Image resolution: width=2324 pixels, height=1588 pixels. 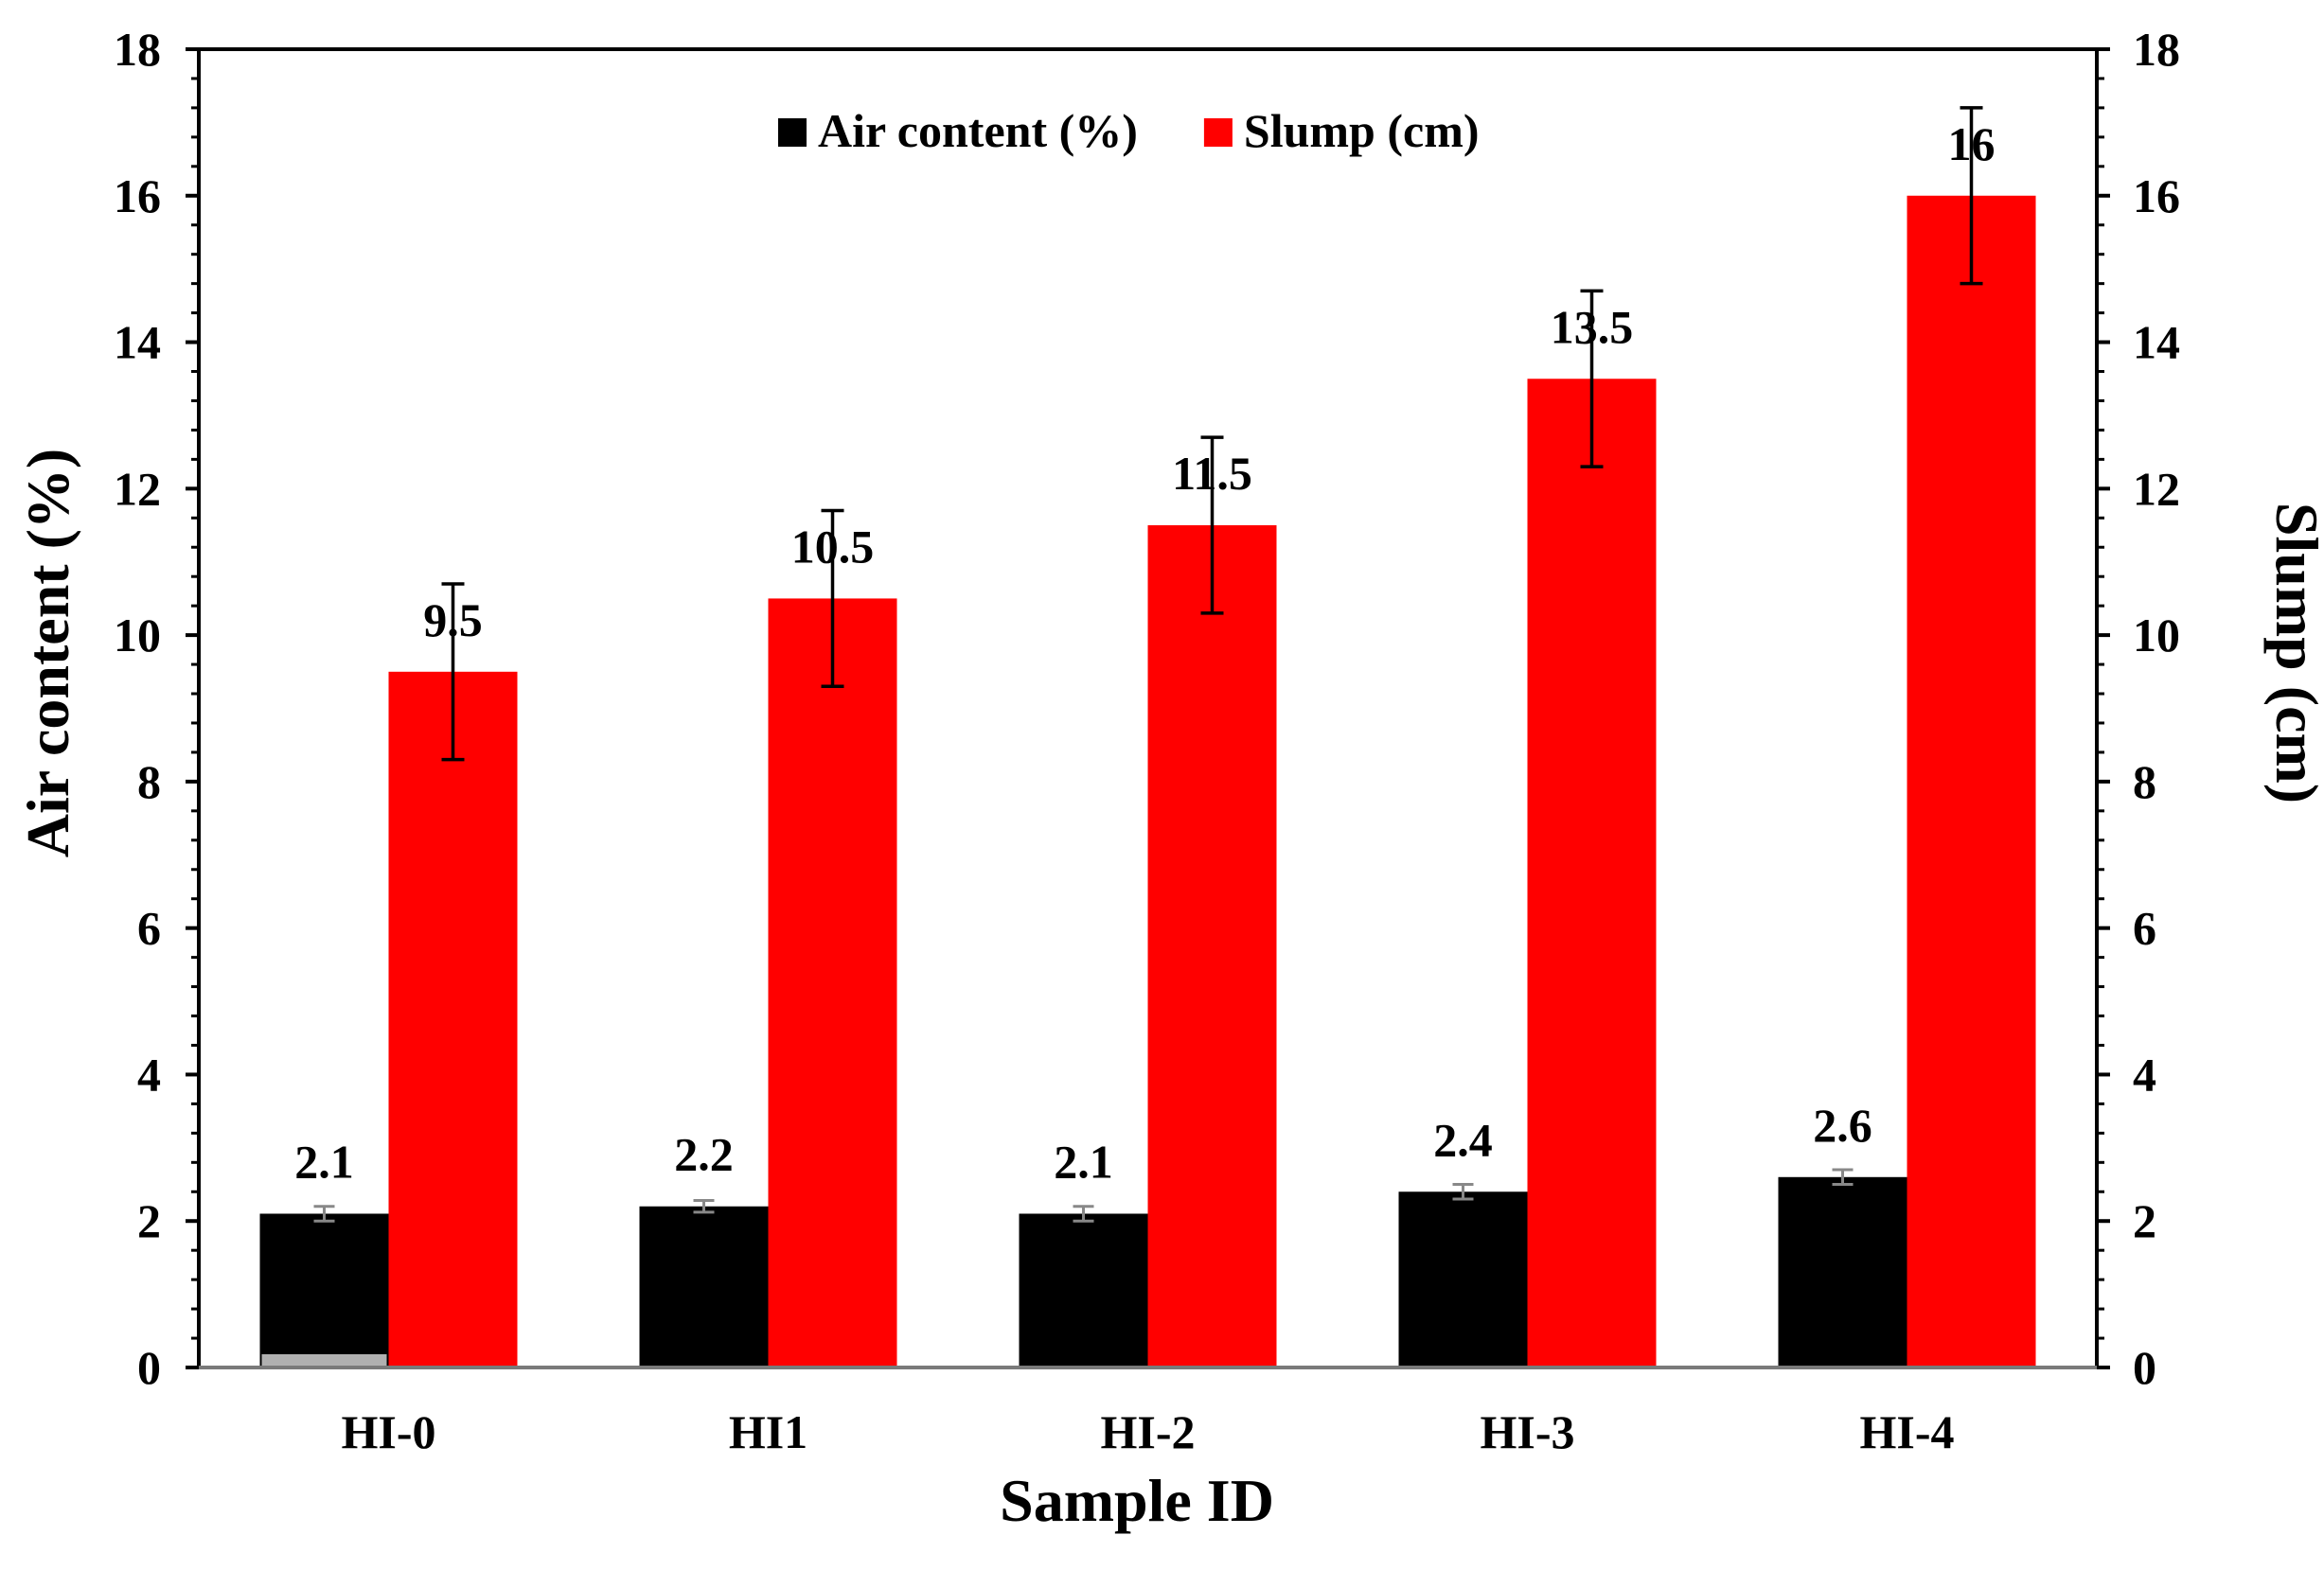 I want to click on legend-label-slump: Slump (cm), so click(x=1362, y=131).